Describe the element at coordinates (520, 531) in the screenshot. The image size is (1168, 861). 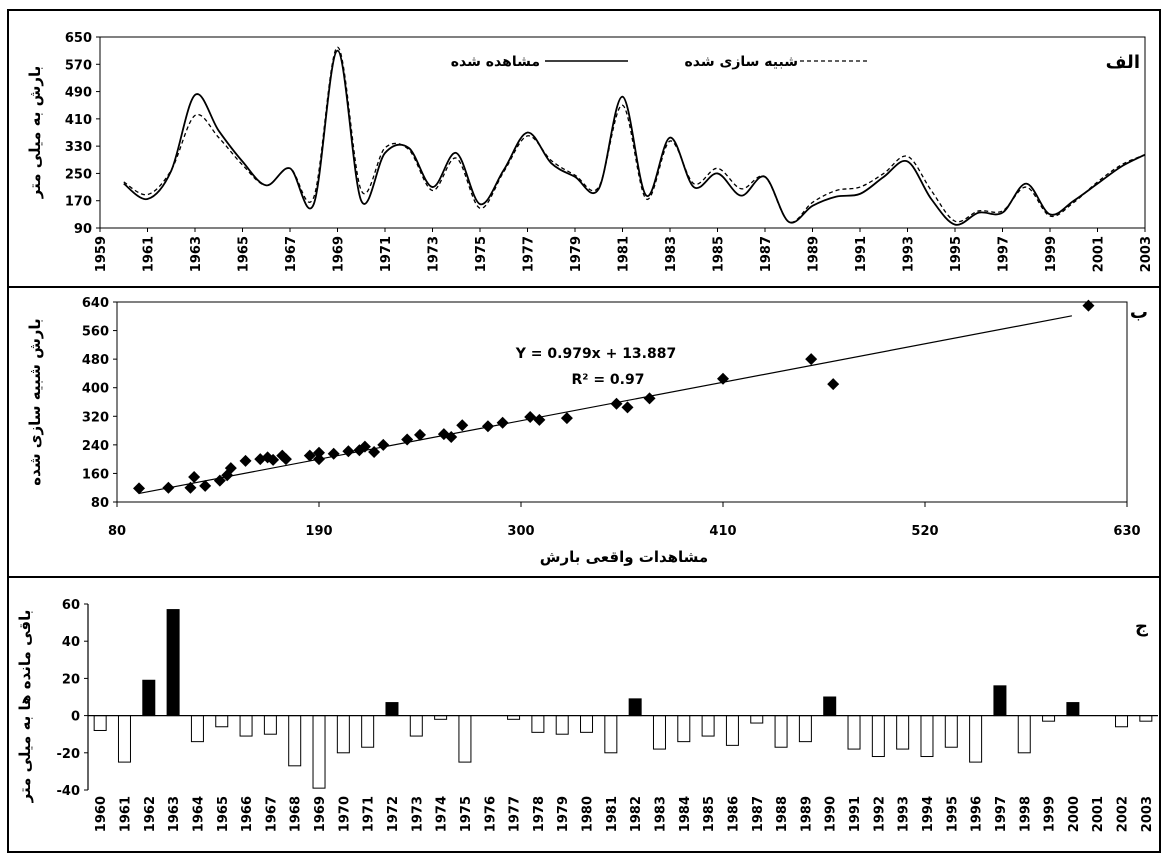
I see `panel-b-xtick-label: 300` at that location.